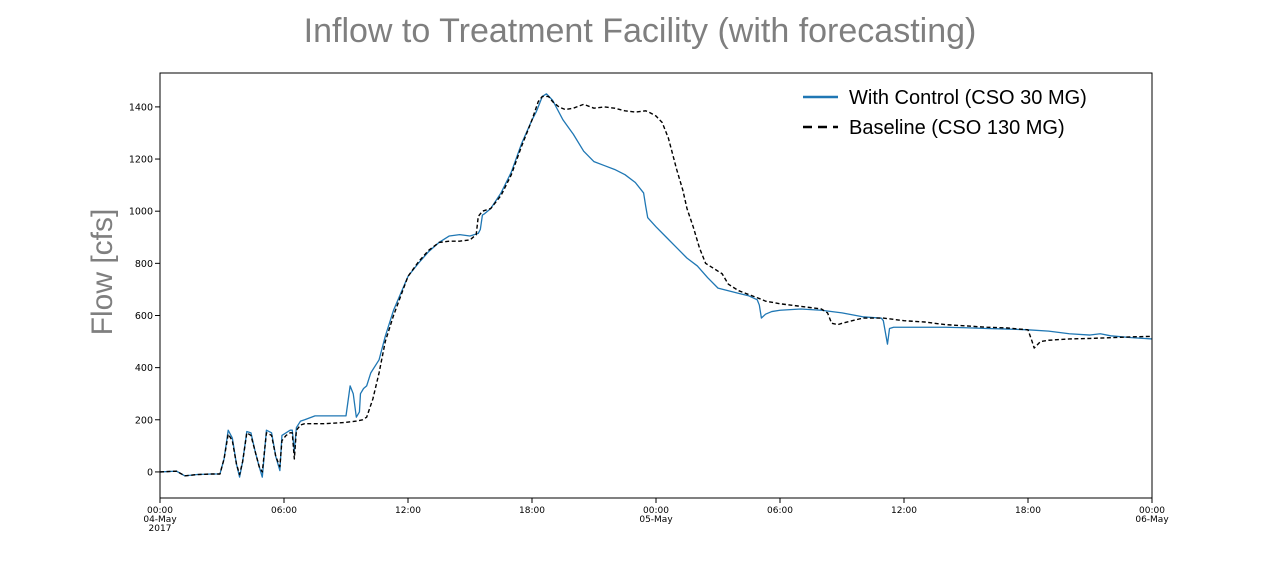 The image size is (1280, 576). What do you see at coordinates (160, 520) in the screenshot?
I see `x-tick-label: 04-May` at bounding box center [160, 520].